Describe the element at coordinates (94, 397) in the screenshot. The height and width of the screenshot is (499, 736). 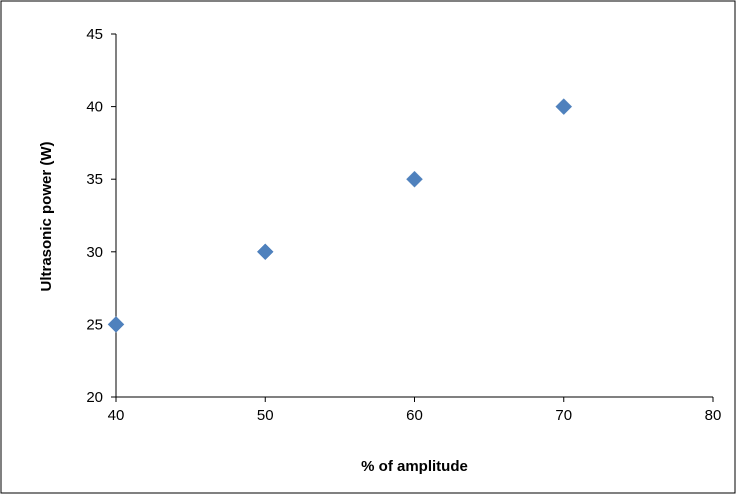
I see `y-tick-label: 20` at that location.